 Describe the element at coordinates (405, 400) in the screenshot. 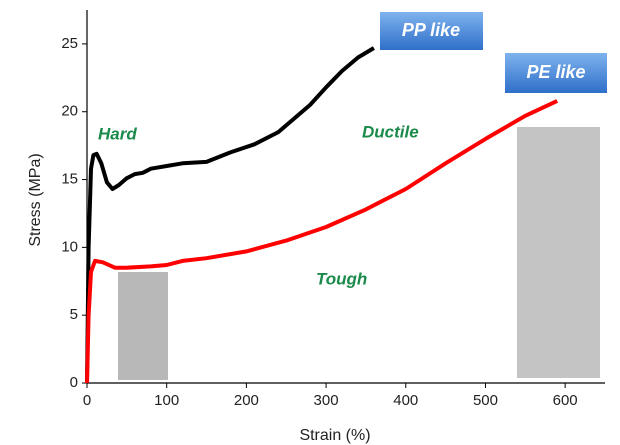

I see `x-tick-label: 400` at that location.